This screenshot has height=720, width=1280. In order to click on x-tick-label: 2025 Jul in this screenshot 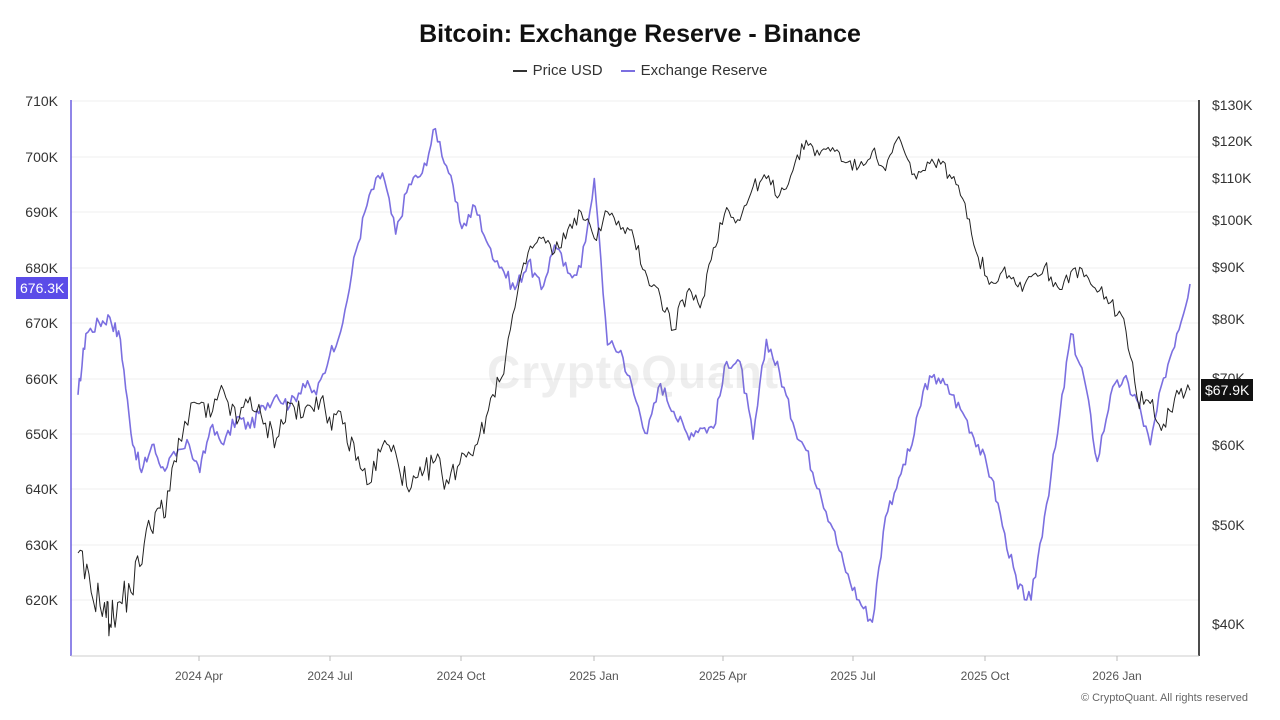, I will do `click(852, 676)`.